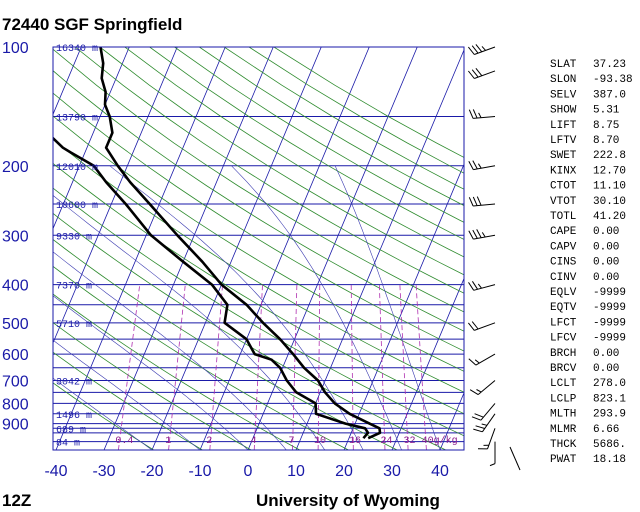 This screenshot has height=512, width=640. I want to click on index-value: 30.10, so click(609, 202).